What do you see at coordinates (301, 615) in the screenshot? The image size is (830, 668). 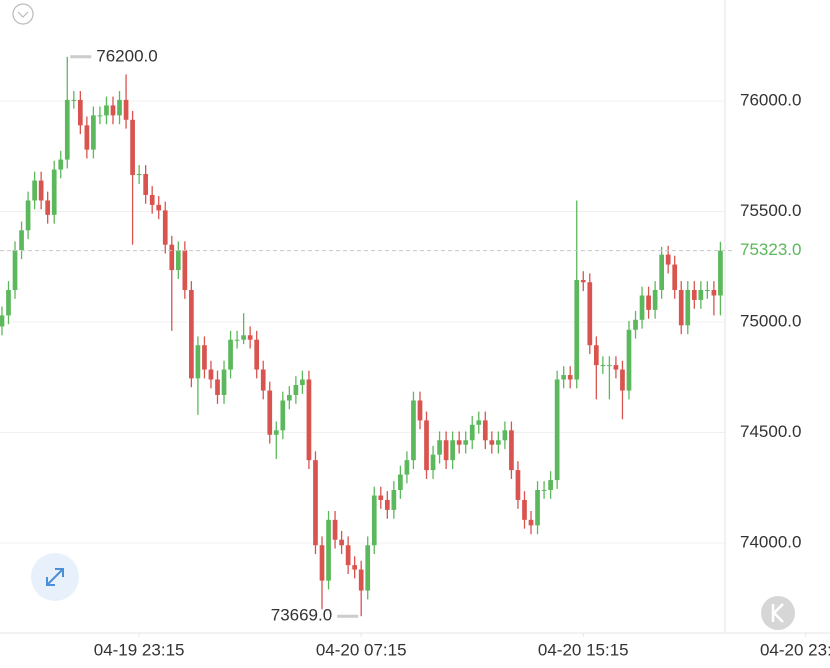 I see `annotation-label: 73669.0` at bounding box center [301, 615].